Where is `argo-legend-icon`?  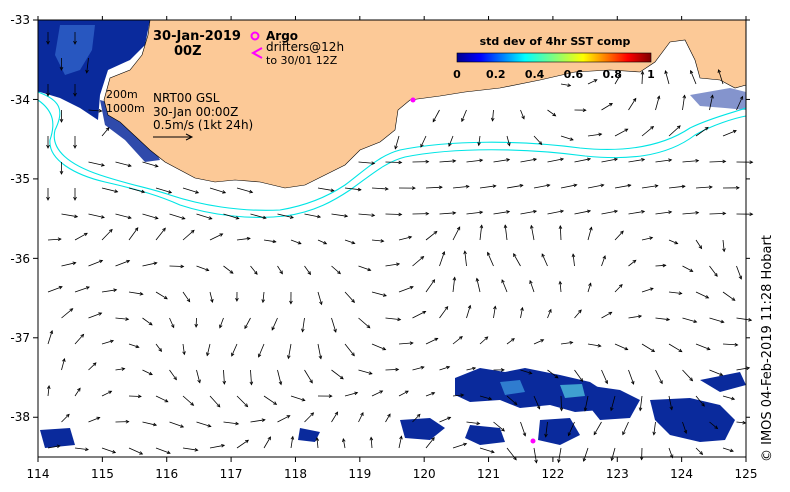 argo-legend-icon is located at coordinates (255, 36).